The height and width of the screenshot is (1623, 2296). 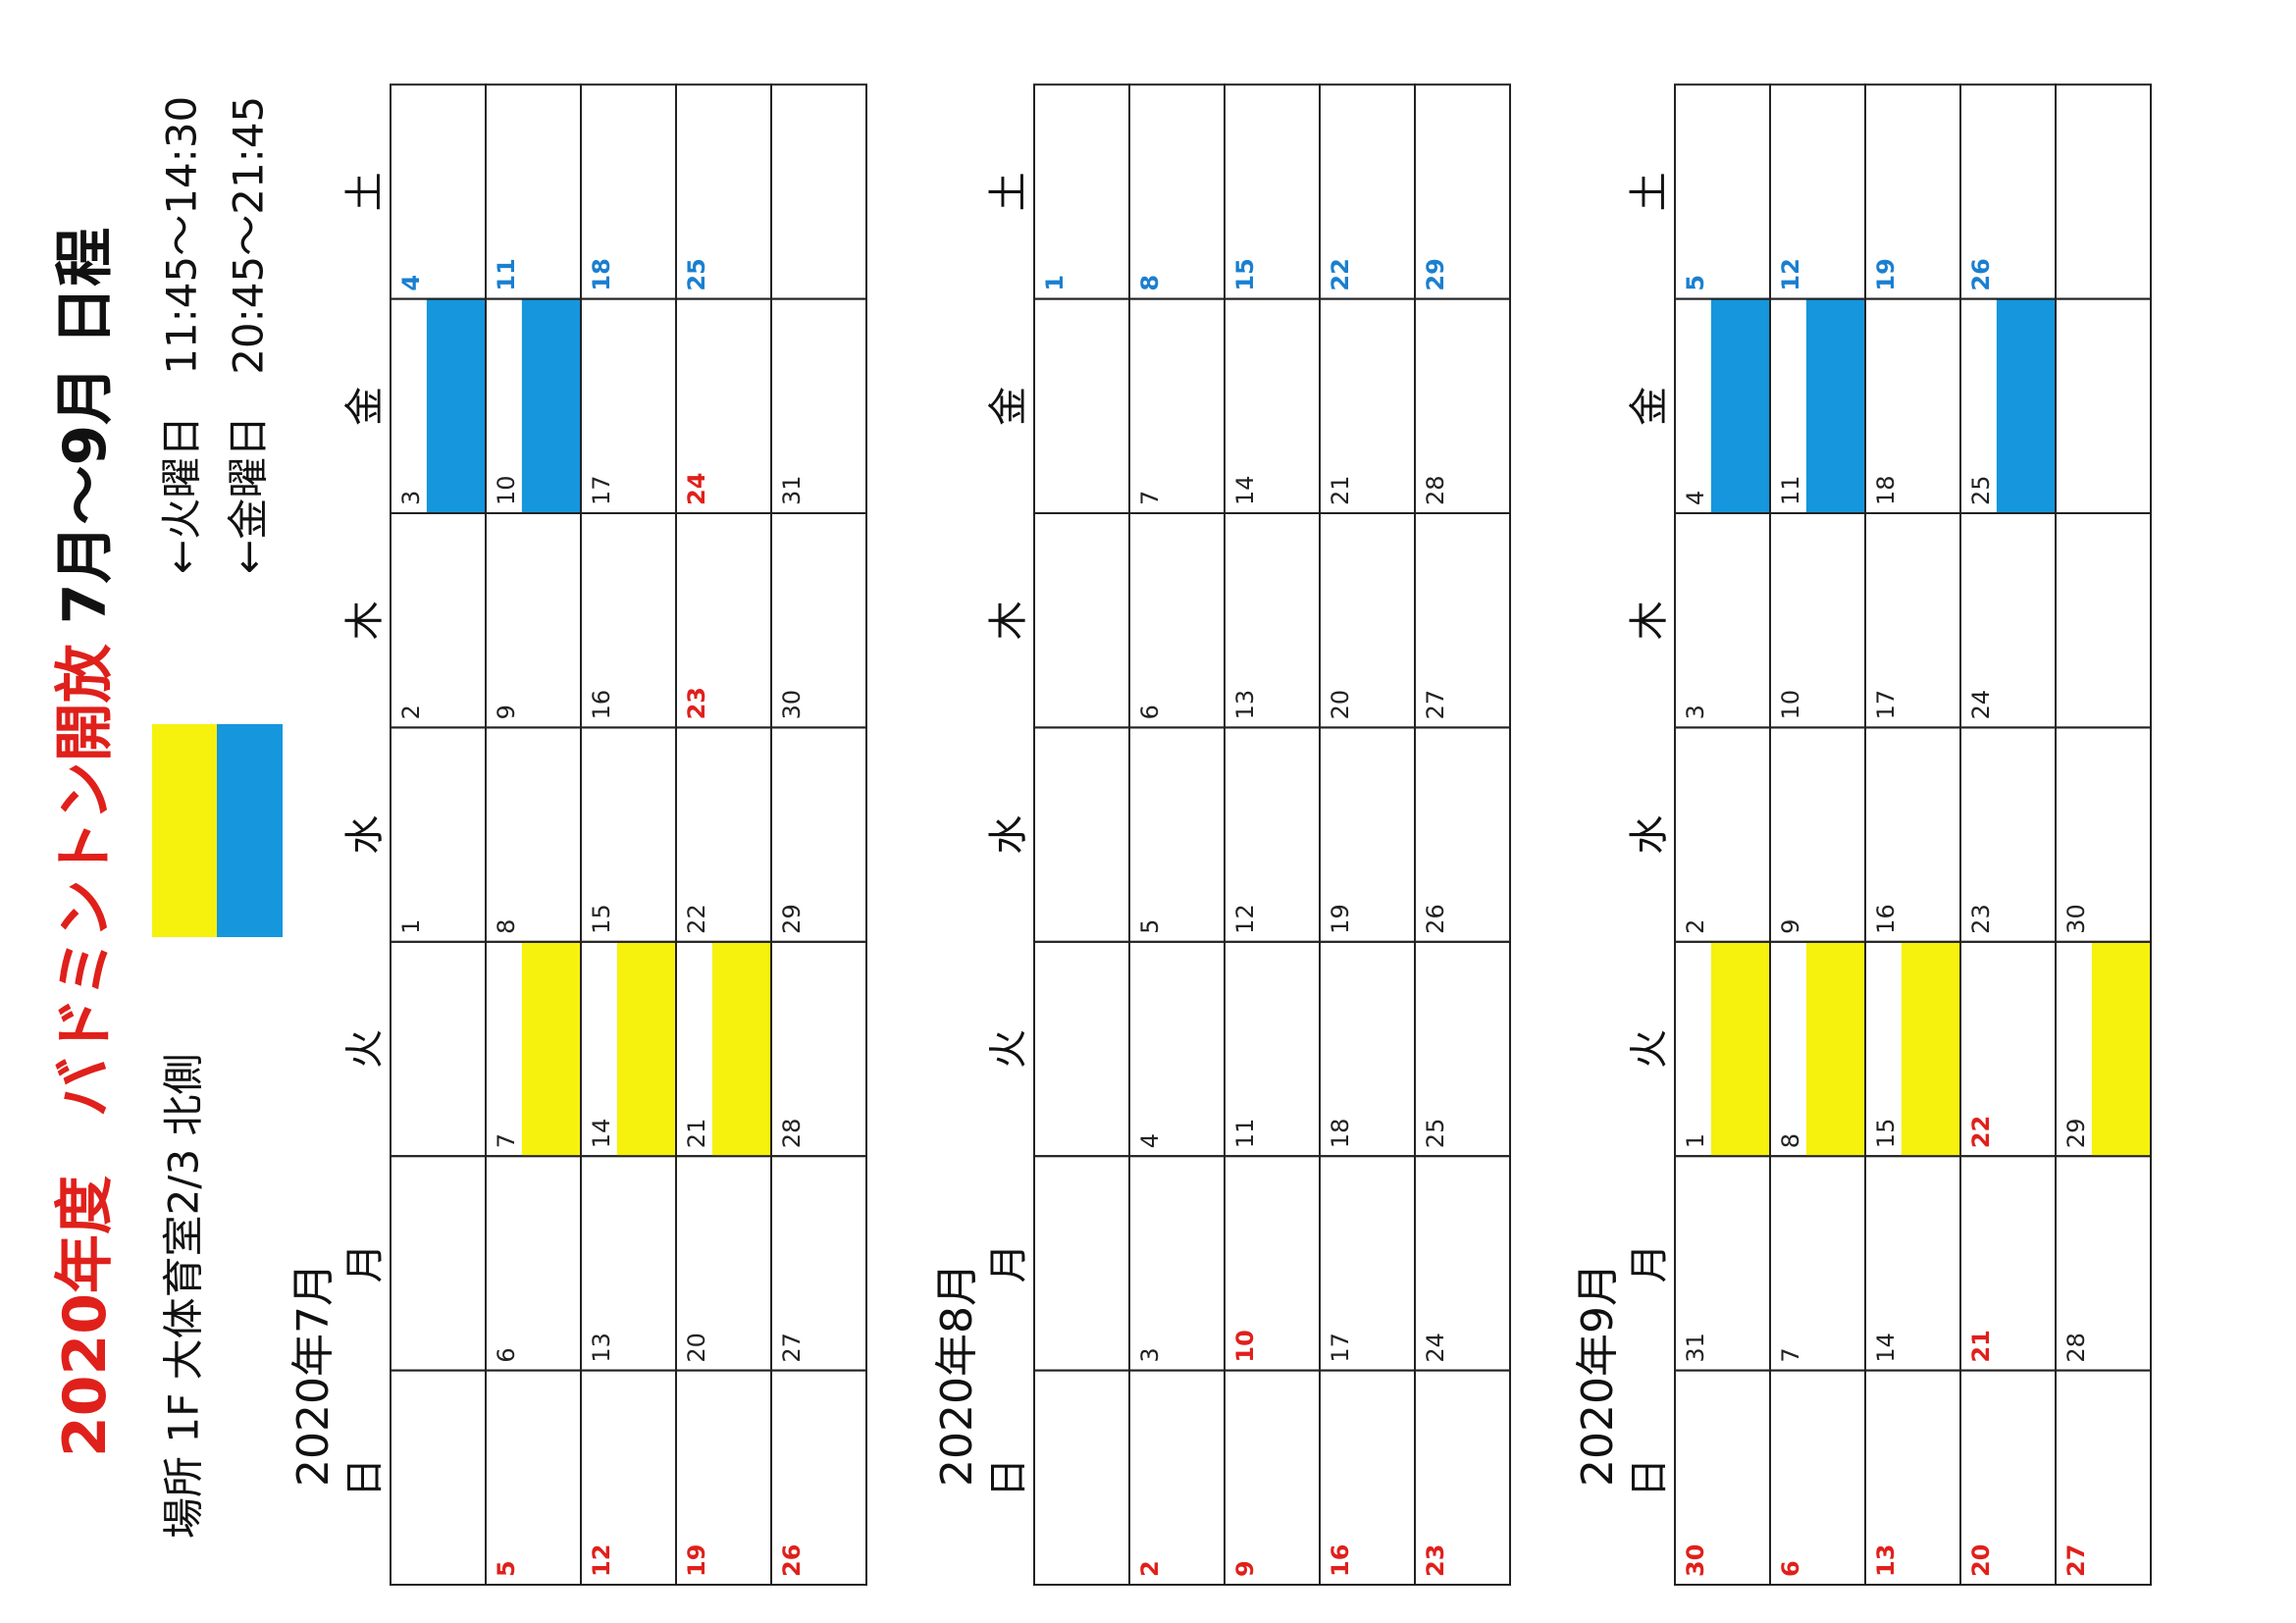 What do you see at coordinates (365, 1263) in the screenshot?
I see `weekday-label: 月` at bounding box center [365, 1263].